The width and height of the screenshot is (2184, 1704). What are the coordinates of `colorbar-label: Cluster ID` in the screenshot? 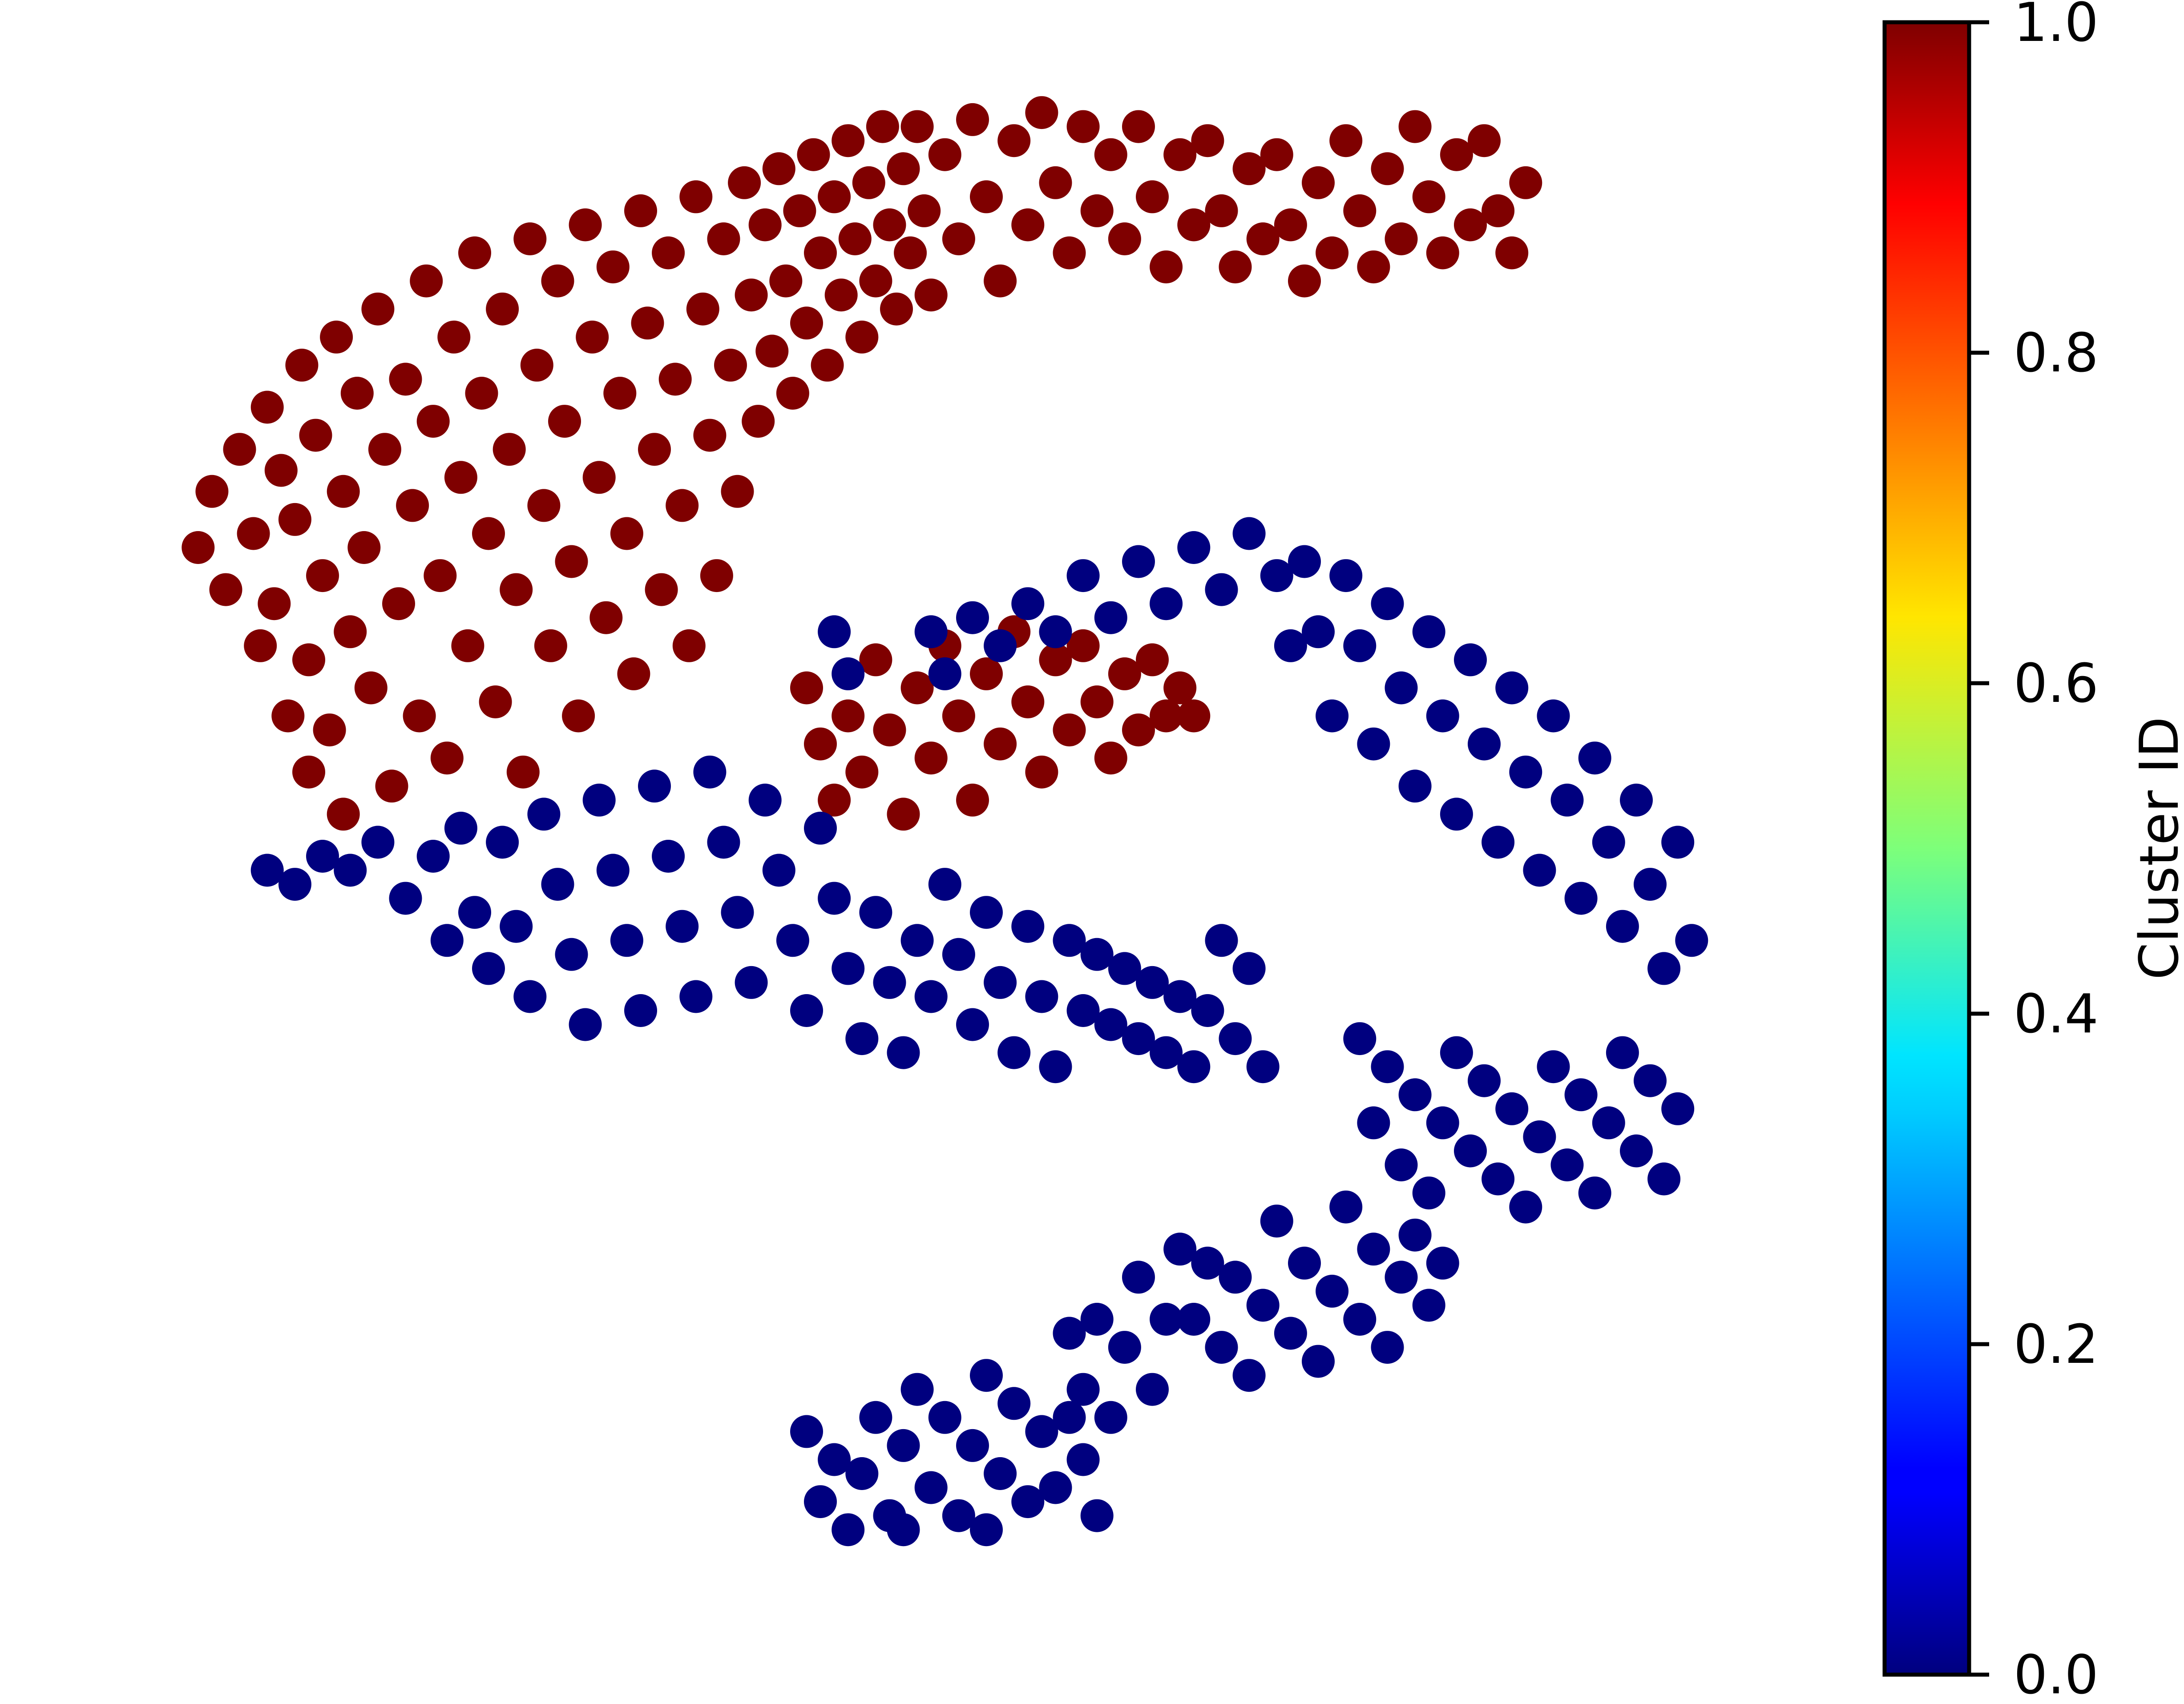 It's located at (2156, 848).